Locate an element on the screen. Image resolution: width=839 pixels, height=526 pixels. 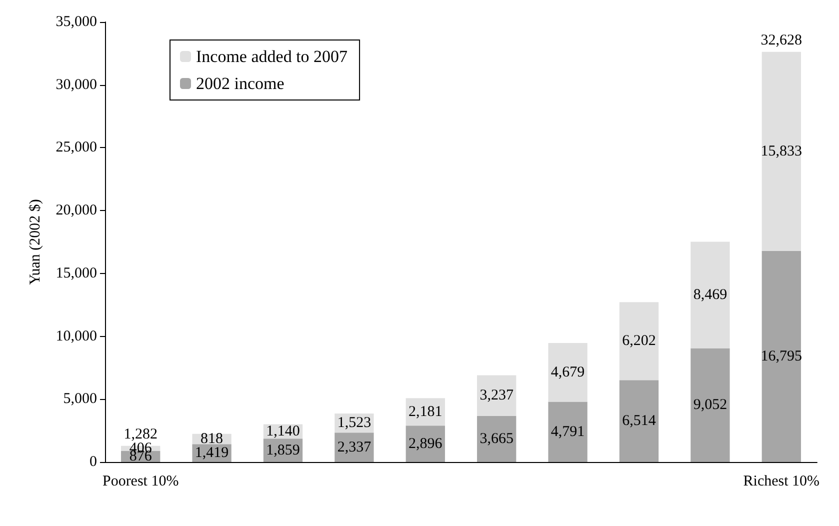
data-label: 2,181 is located at coordinates (425, 412).